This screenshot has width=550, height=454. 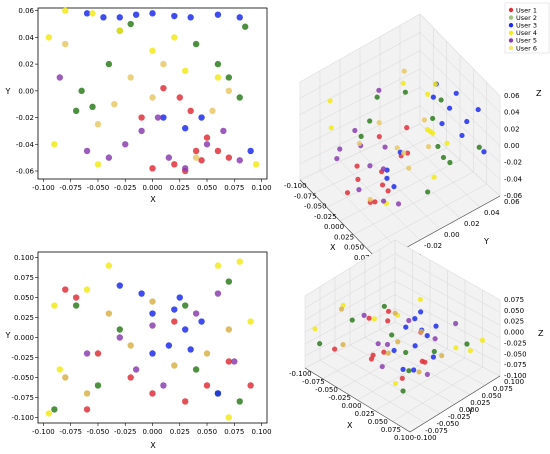 I want to click on y-tick-label: -0.02, so click(x=25, y=118).